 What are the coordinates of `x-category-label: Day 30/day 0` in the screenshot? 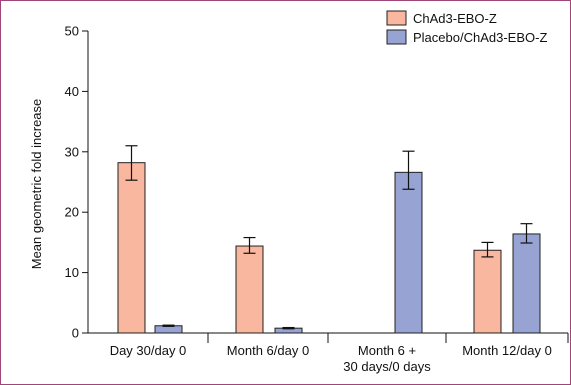 It's located at (148, 350).